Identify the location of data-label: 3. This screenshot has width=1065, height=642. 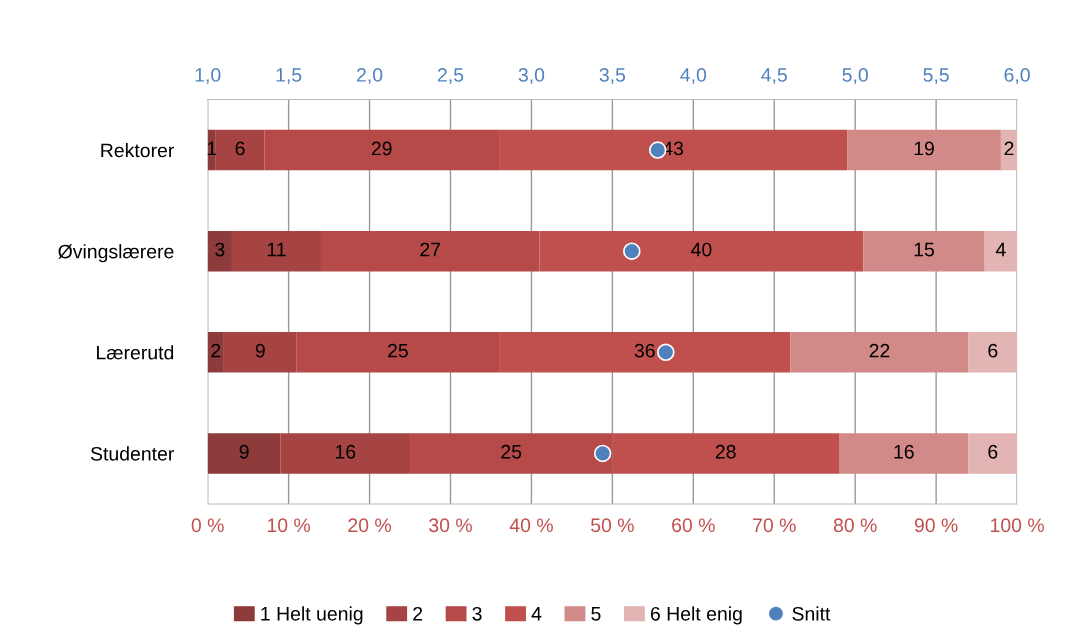
(220, 249).